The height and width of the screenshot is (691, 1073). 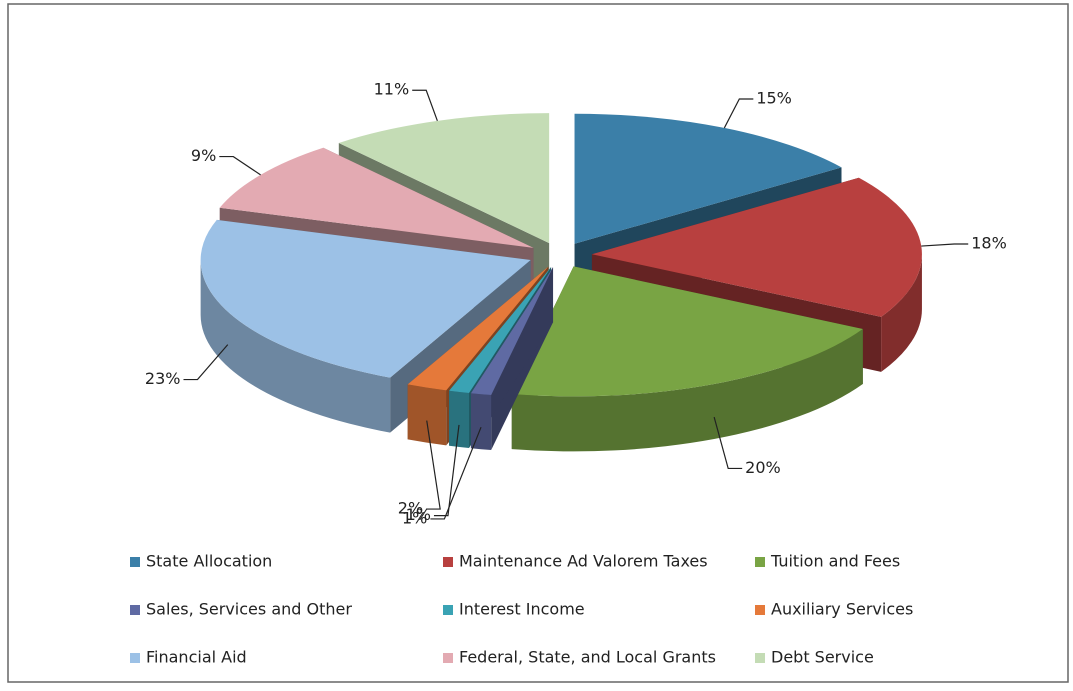 What do you see at coordinates (763, 467) in the screenshot?
I see `data-label: 20%` at bounding box center [763, 467].